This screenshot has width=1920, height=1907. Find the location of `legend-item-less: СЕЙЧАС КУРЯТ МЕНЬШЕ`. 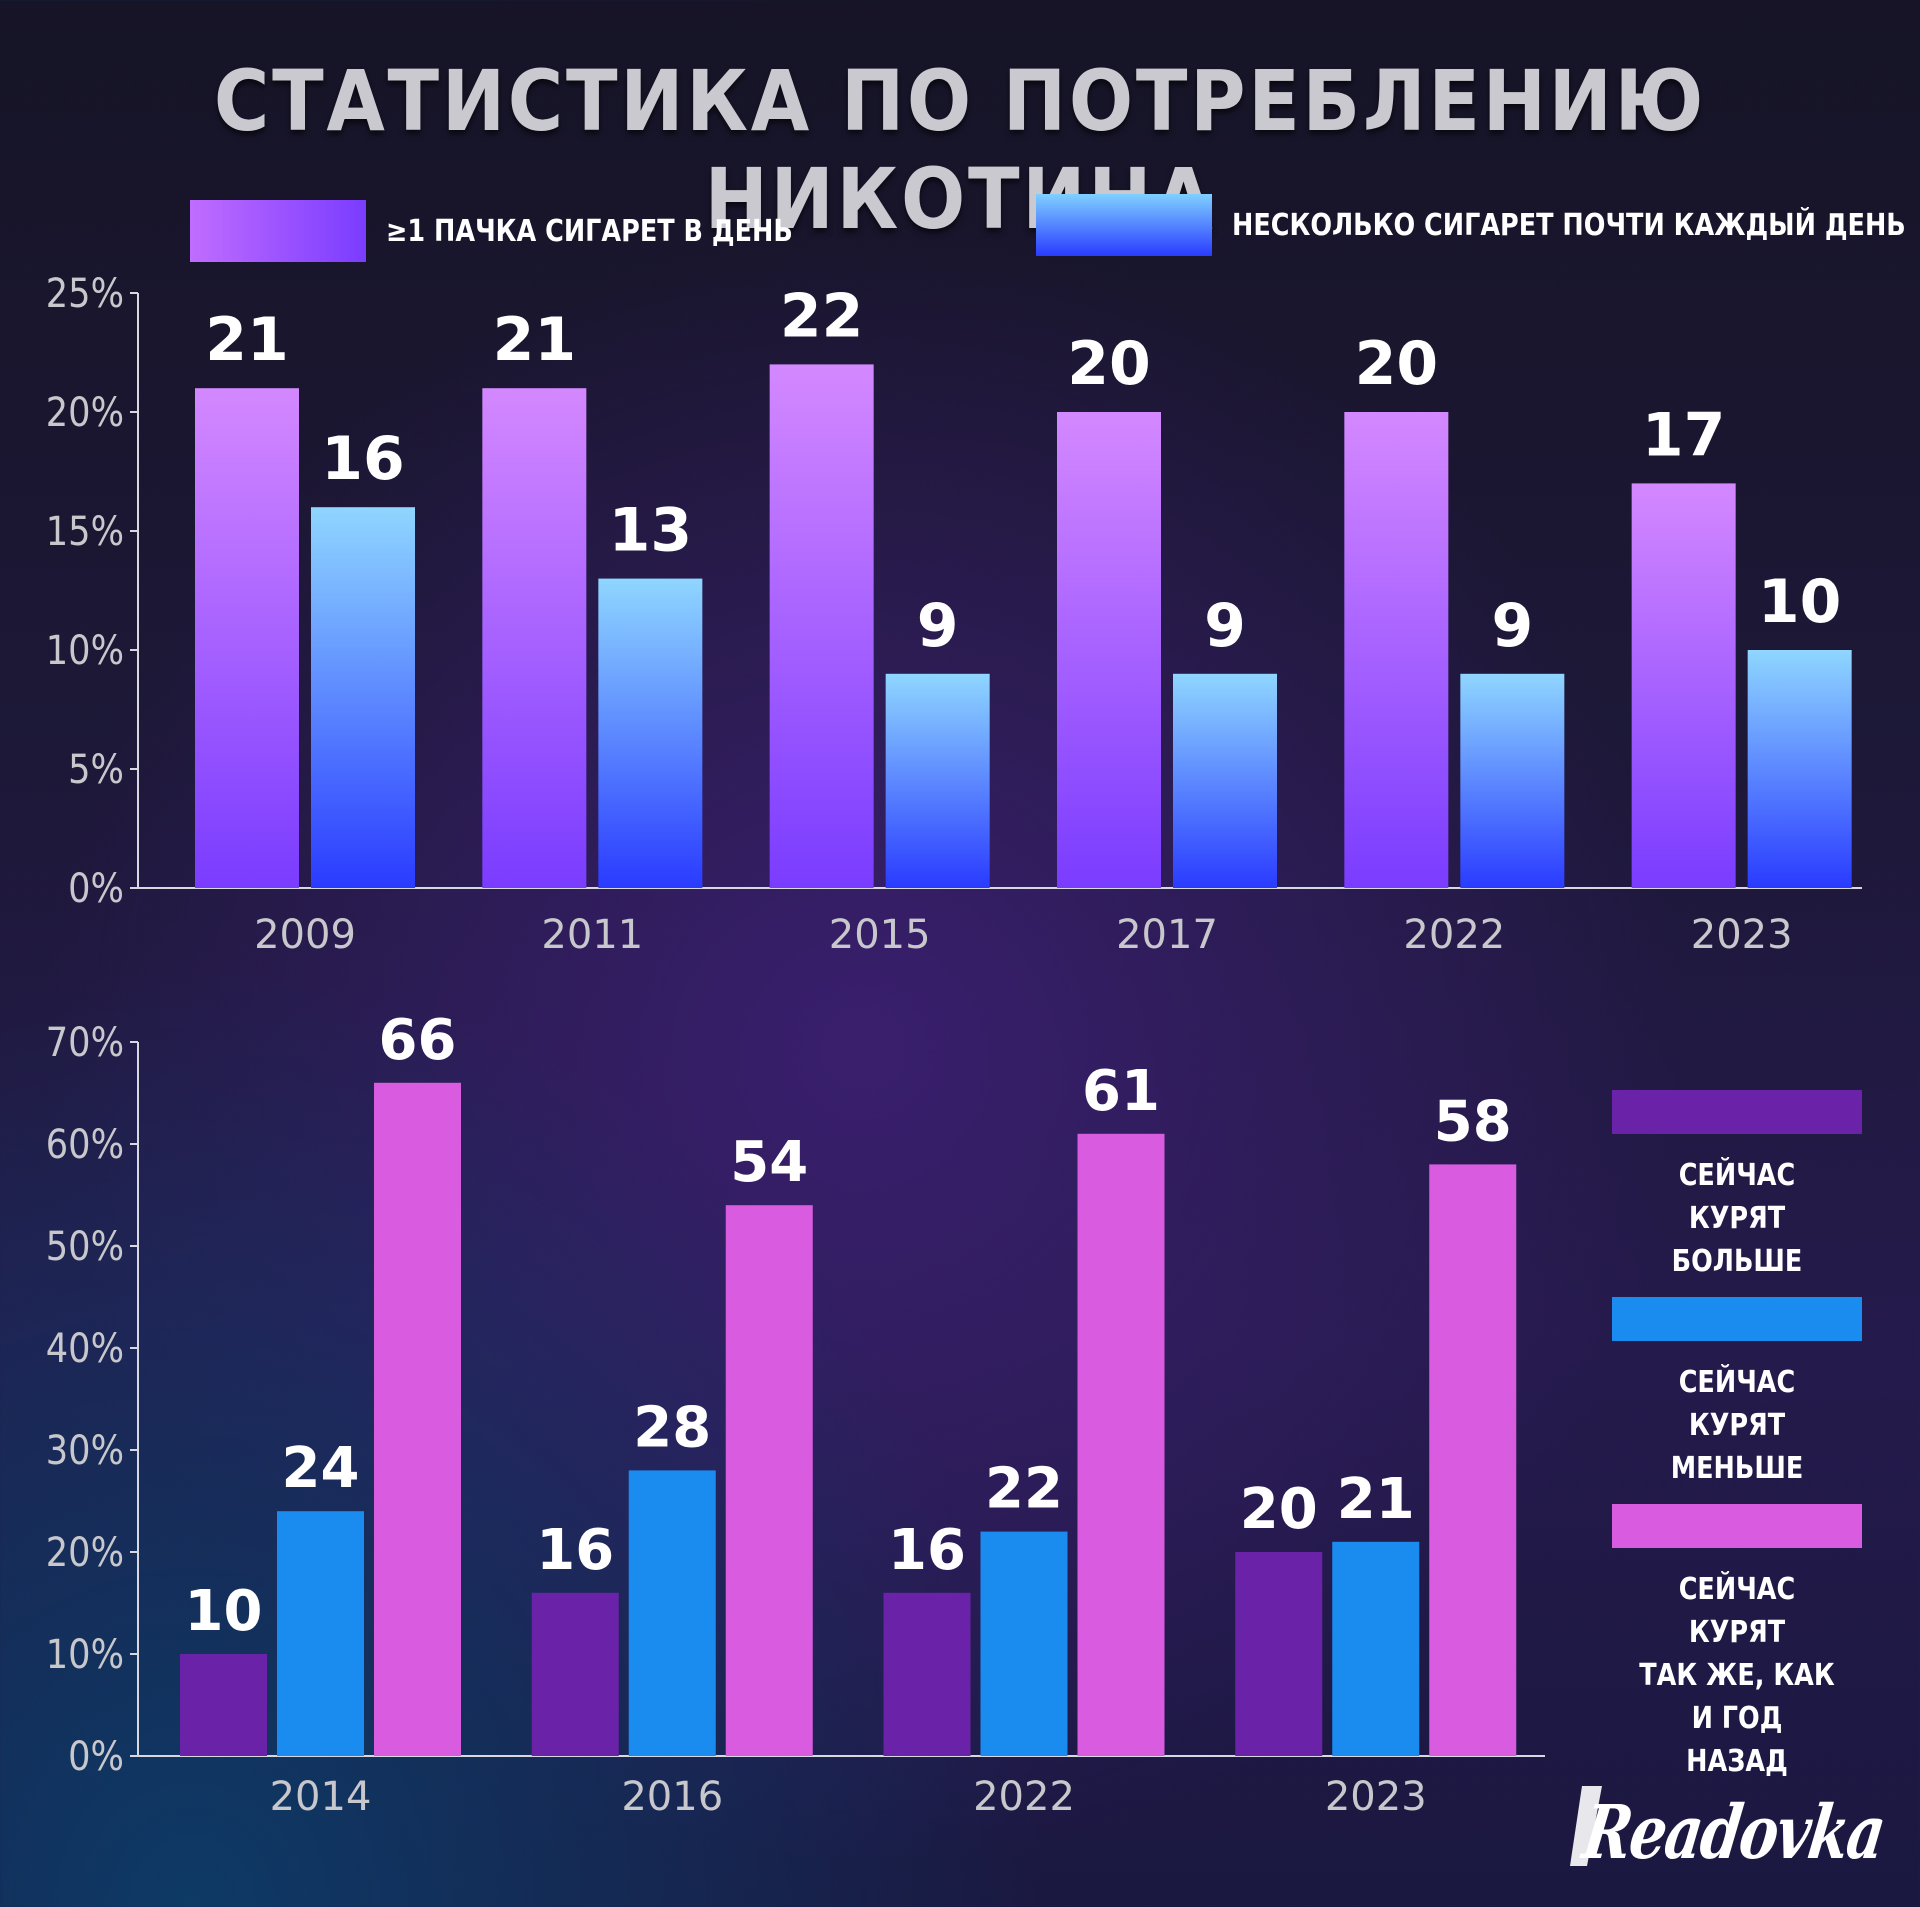

legend-item-less: СЕЙЧАС КУРЯТ МЕНЬШЕ is located at coordinates (1737, 1393).